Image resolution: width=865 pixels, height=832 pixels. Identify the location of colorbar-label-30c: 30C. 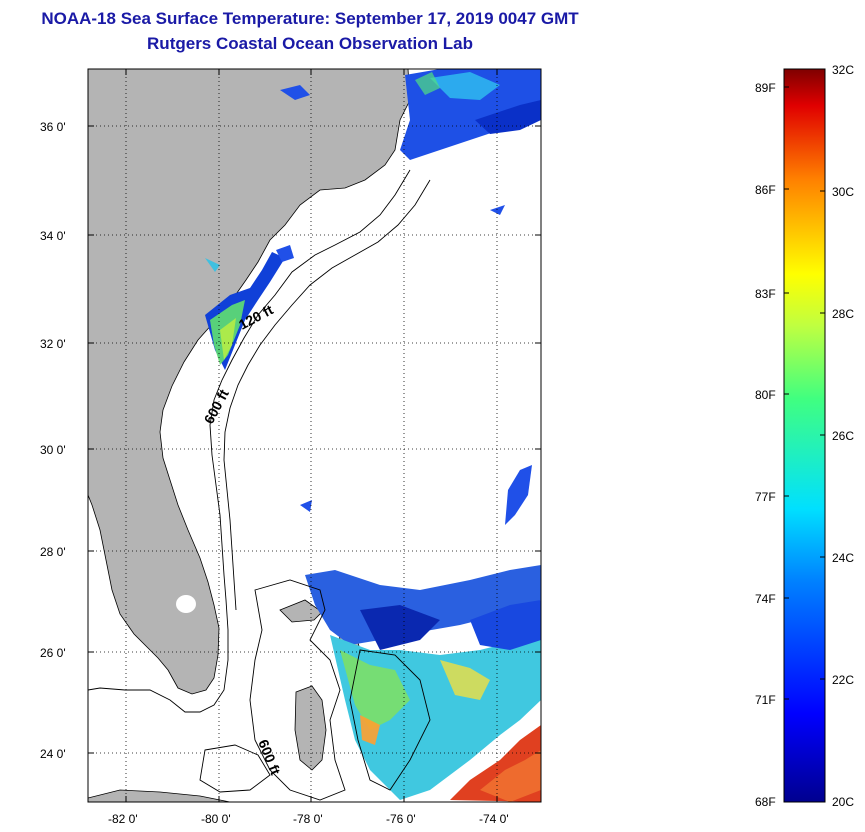
(843, 192).